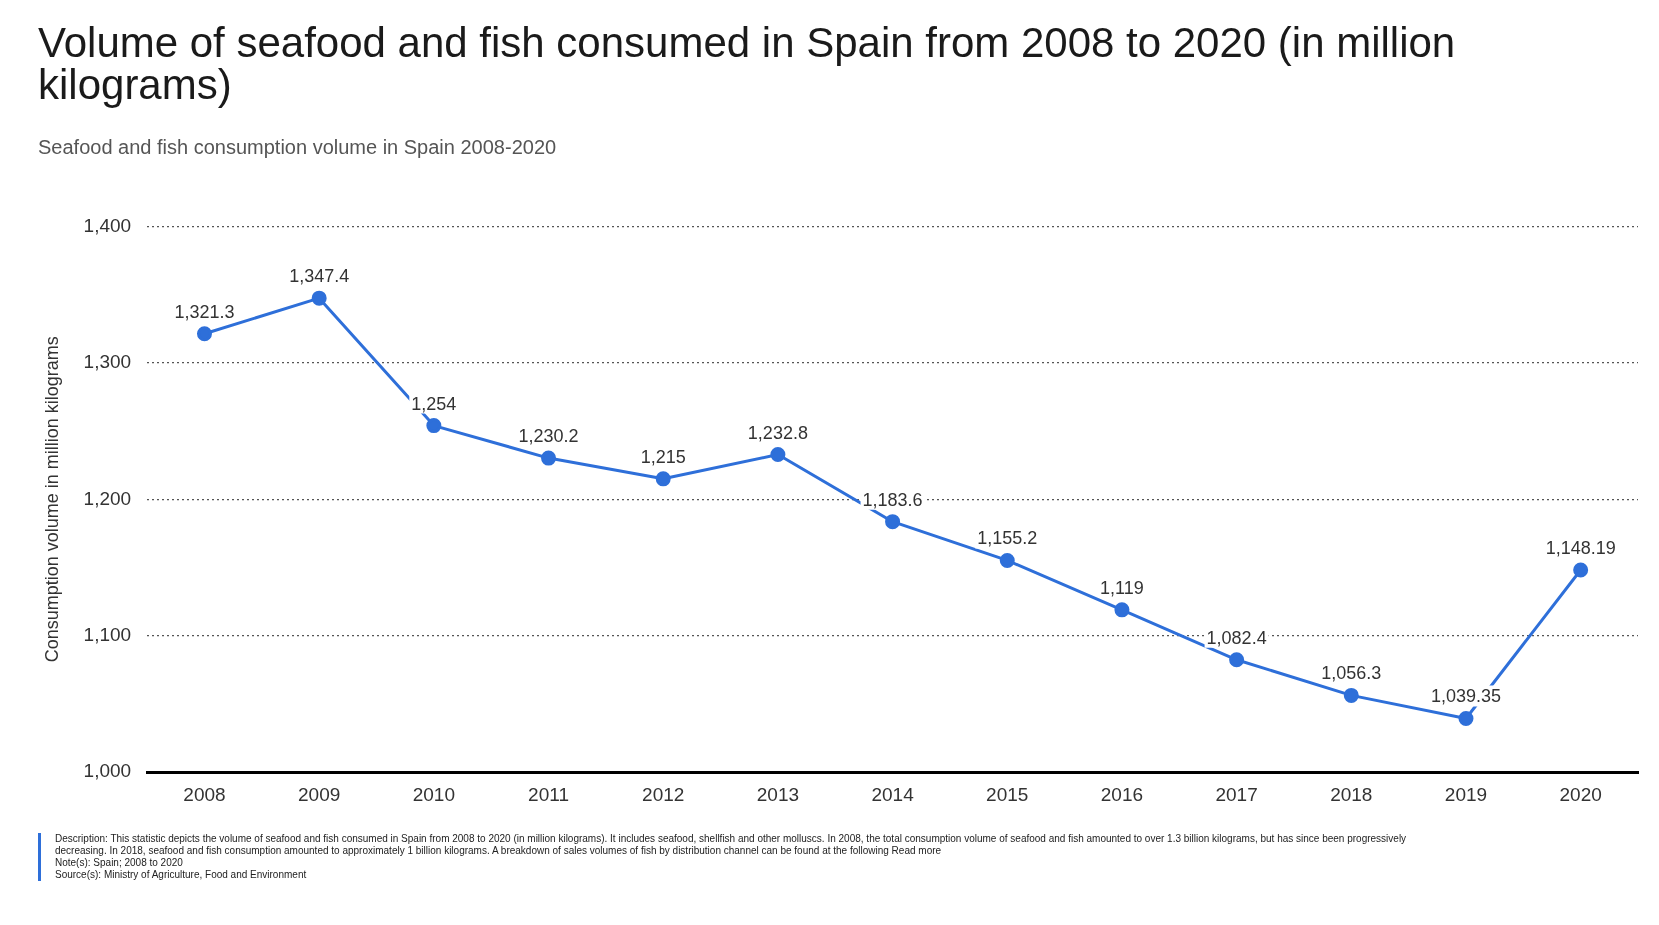 The image size is (1659, 925). I want to click on data-label: 1,254, so click(434, 403).